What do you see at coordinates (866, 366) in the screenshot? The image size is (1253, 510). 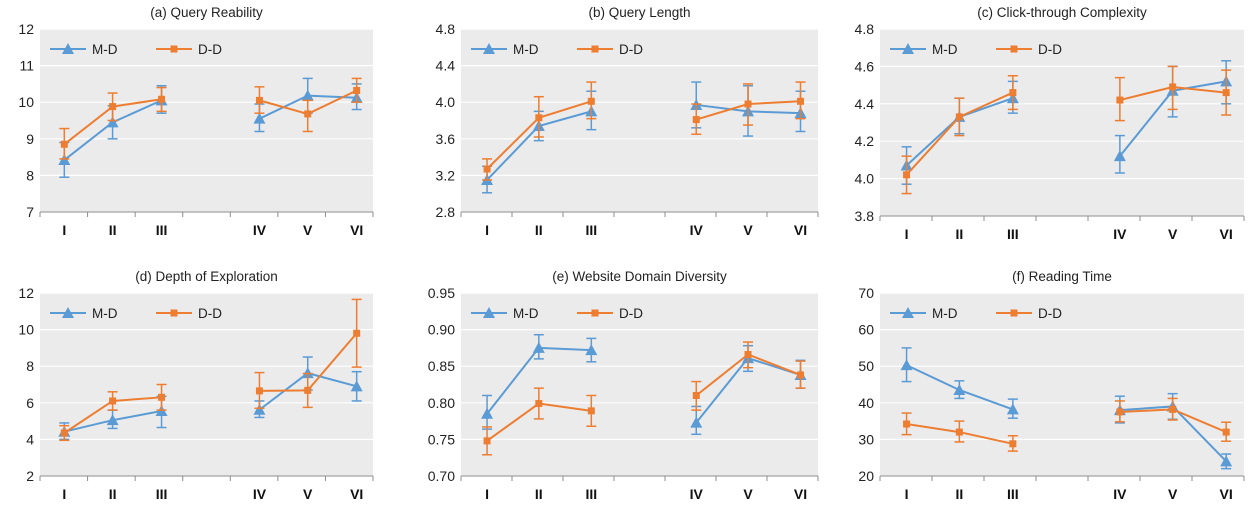 I see `y-tick-label: 50` at bounding box center [866, 366].